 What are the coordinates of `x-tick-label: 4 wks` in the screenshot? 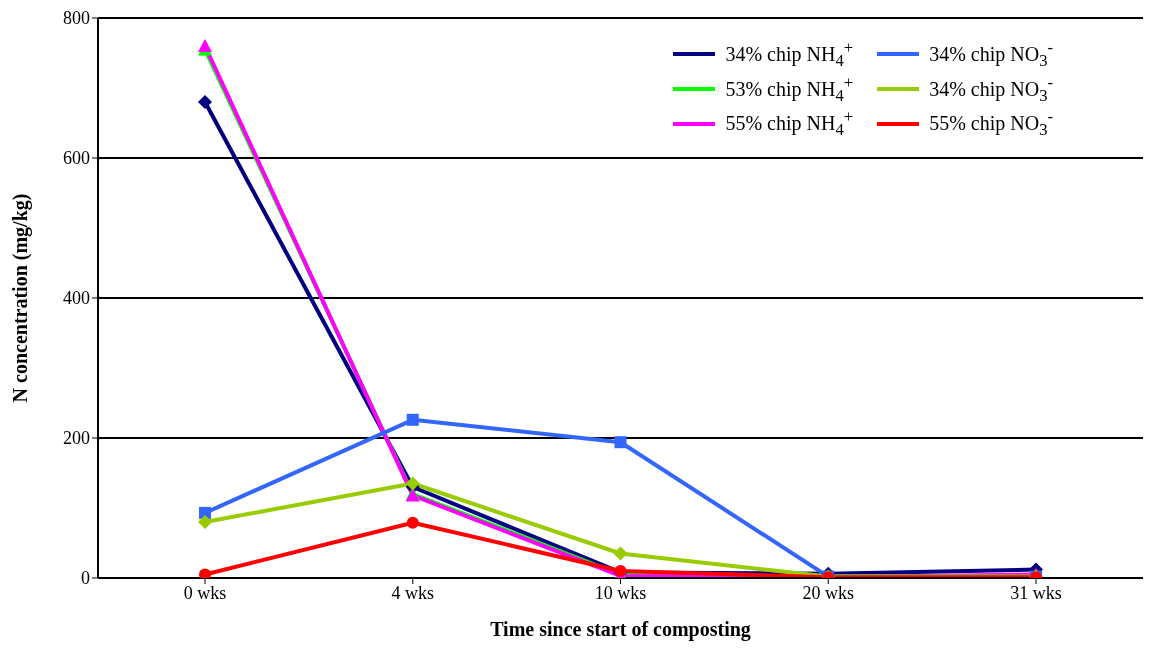 It's located at (413, 592).